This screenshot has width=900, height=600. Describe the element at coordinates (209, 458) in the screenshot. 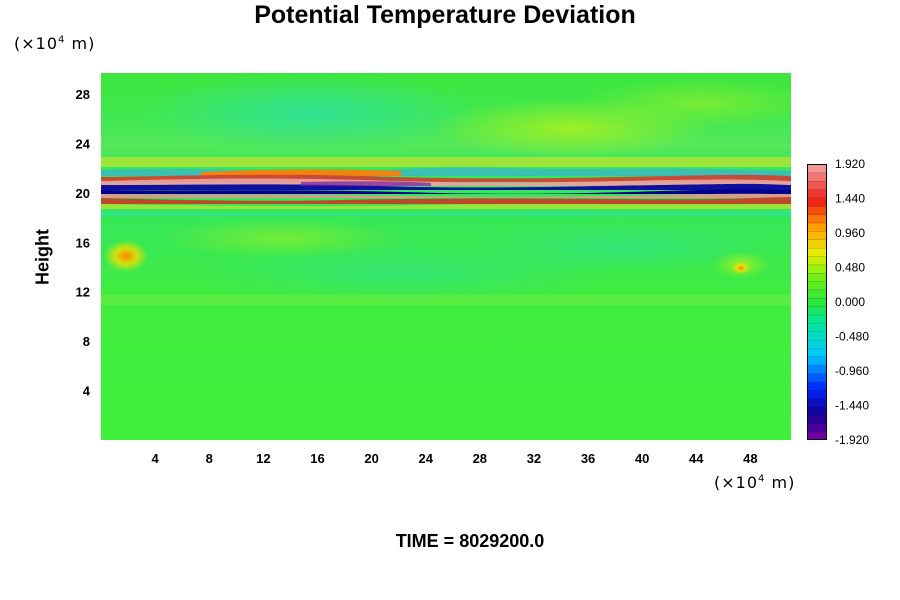

I see `x-tick-label: 8` at that location.